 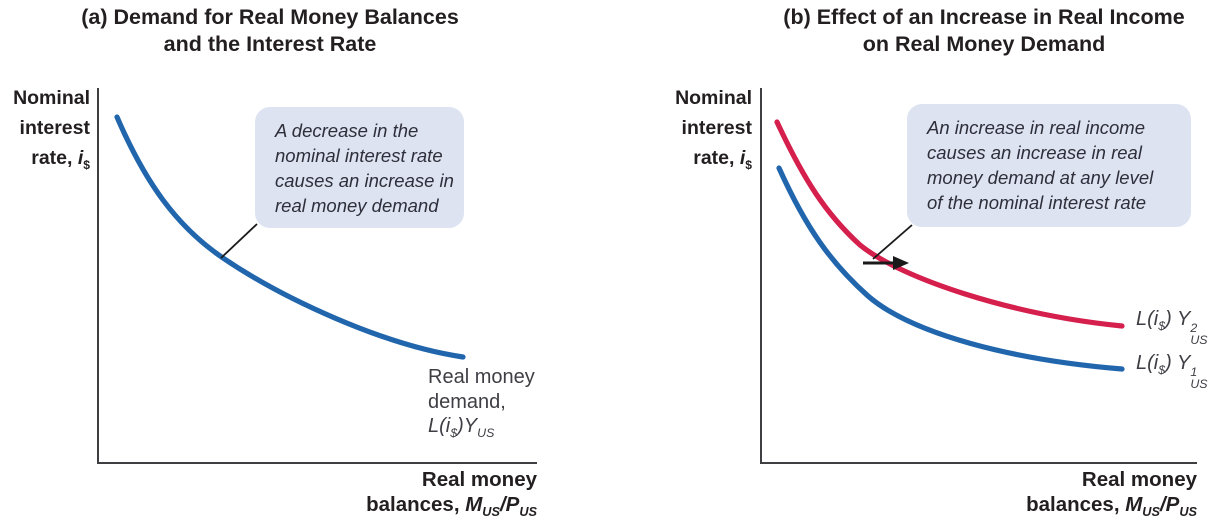 What do you see at coordinates (290, 237) in the screenshot?
I see `panel-a-money-demand-curve` at bounding box center [290, 237].